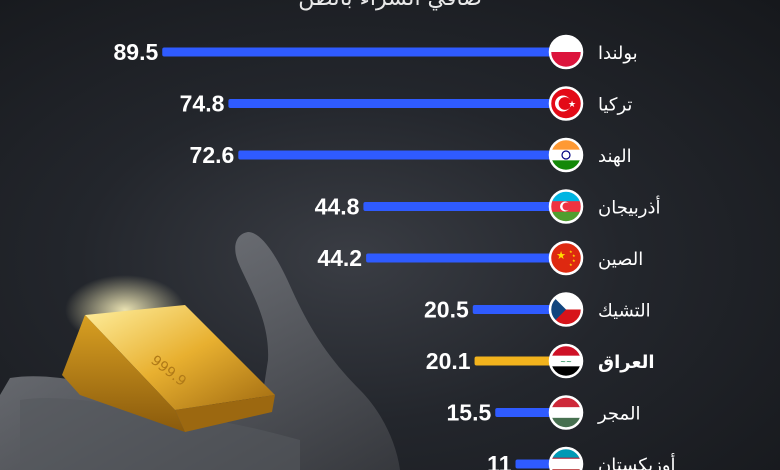 This screenshot has height=470, width=780. Describe the element at coordinates (448, 361) in the screenshot. I see `value-label: 20.1` at that location.